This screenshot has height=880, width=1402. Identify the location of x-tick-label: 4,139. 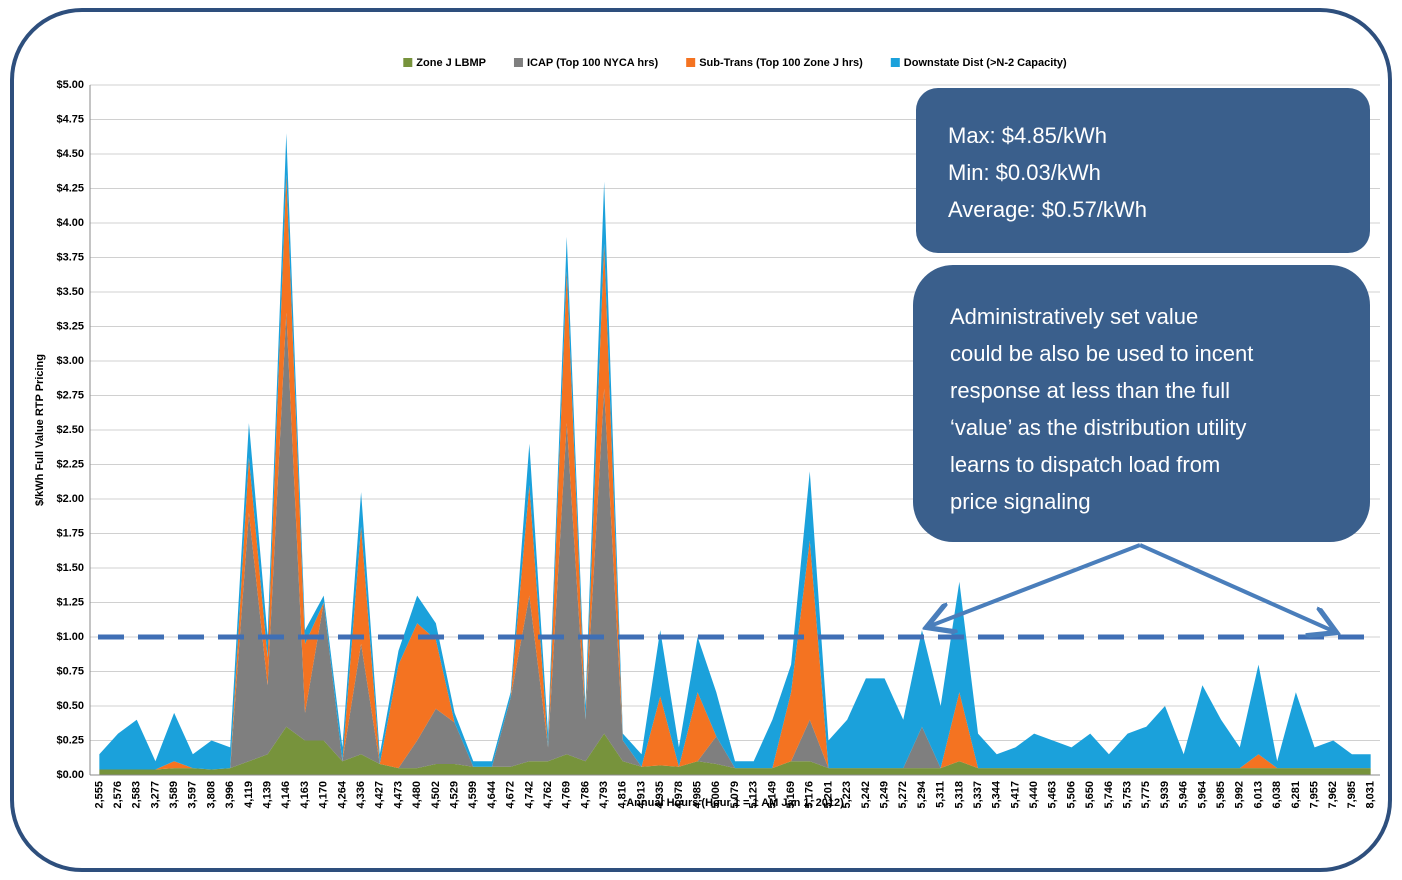
(268, 795).